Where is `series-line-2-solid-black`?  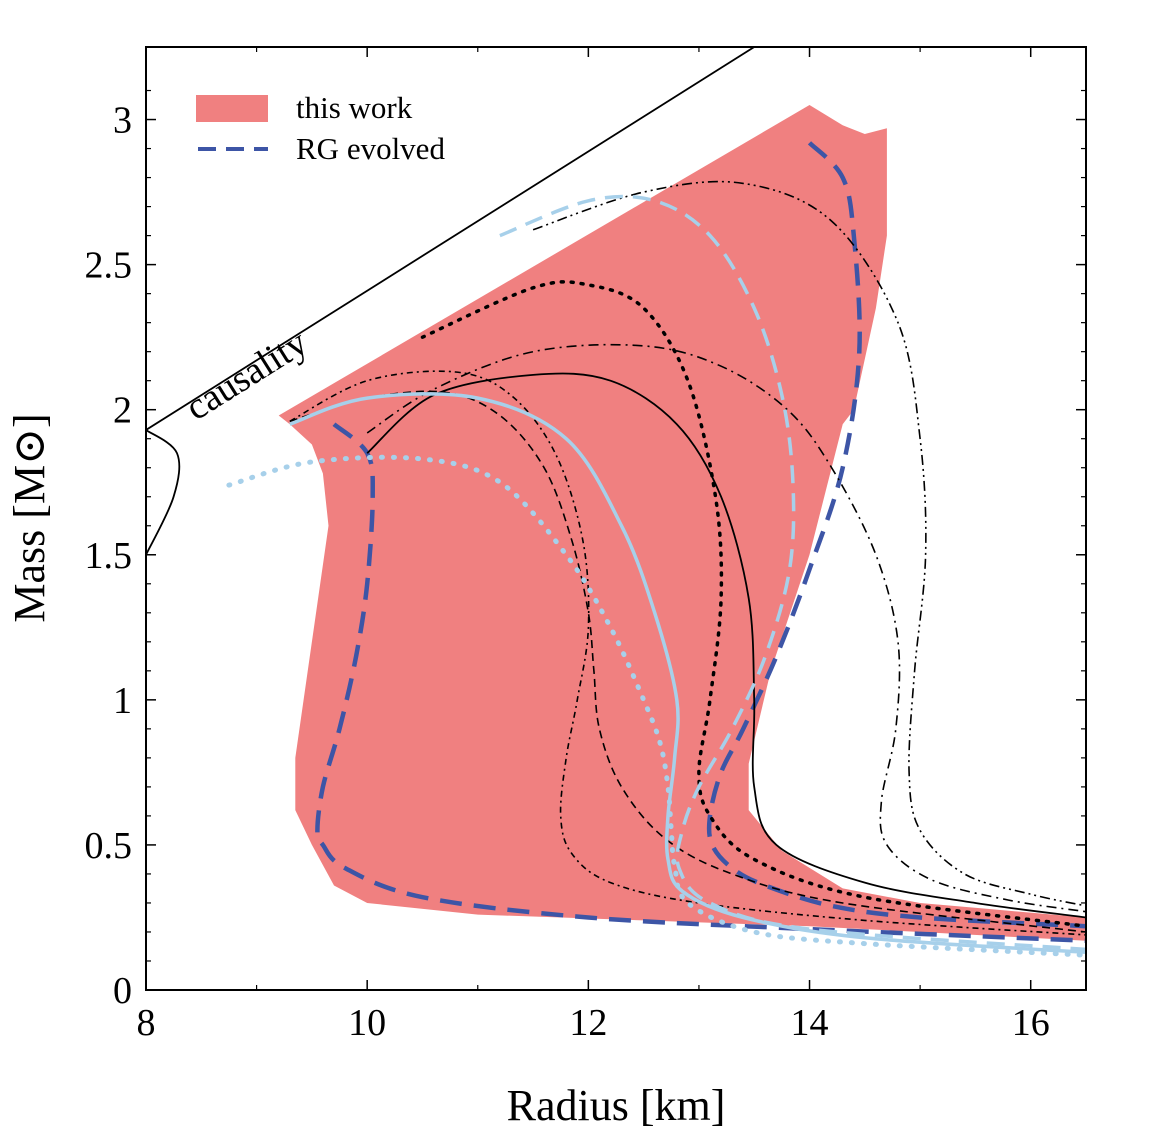 series-line-2-solid-black is located at coordinates (163, 492).